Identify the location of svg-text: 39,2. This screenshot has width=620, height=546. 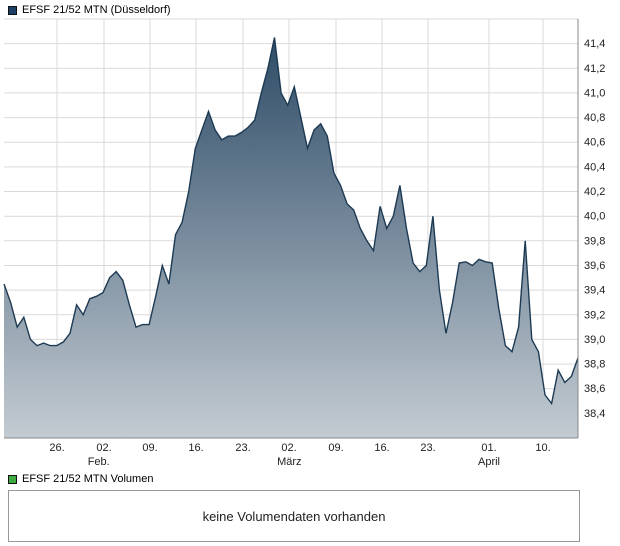
(594, 315).